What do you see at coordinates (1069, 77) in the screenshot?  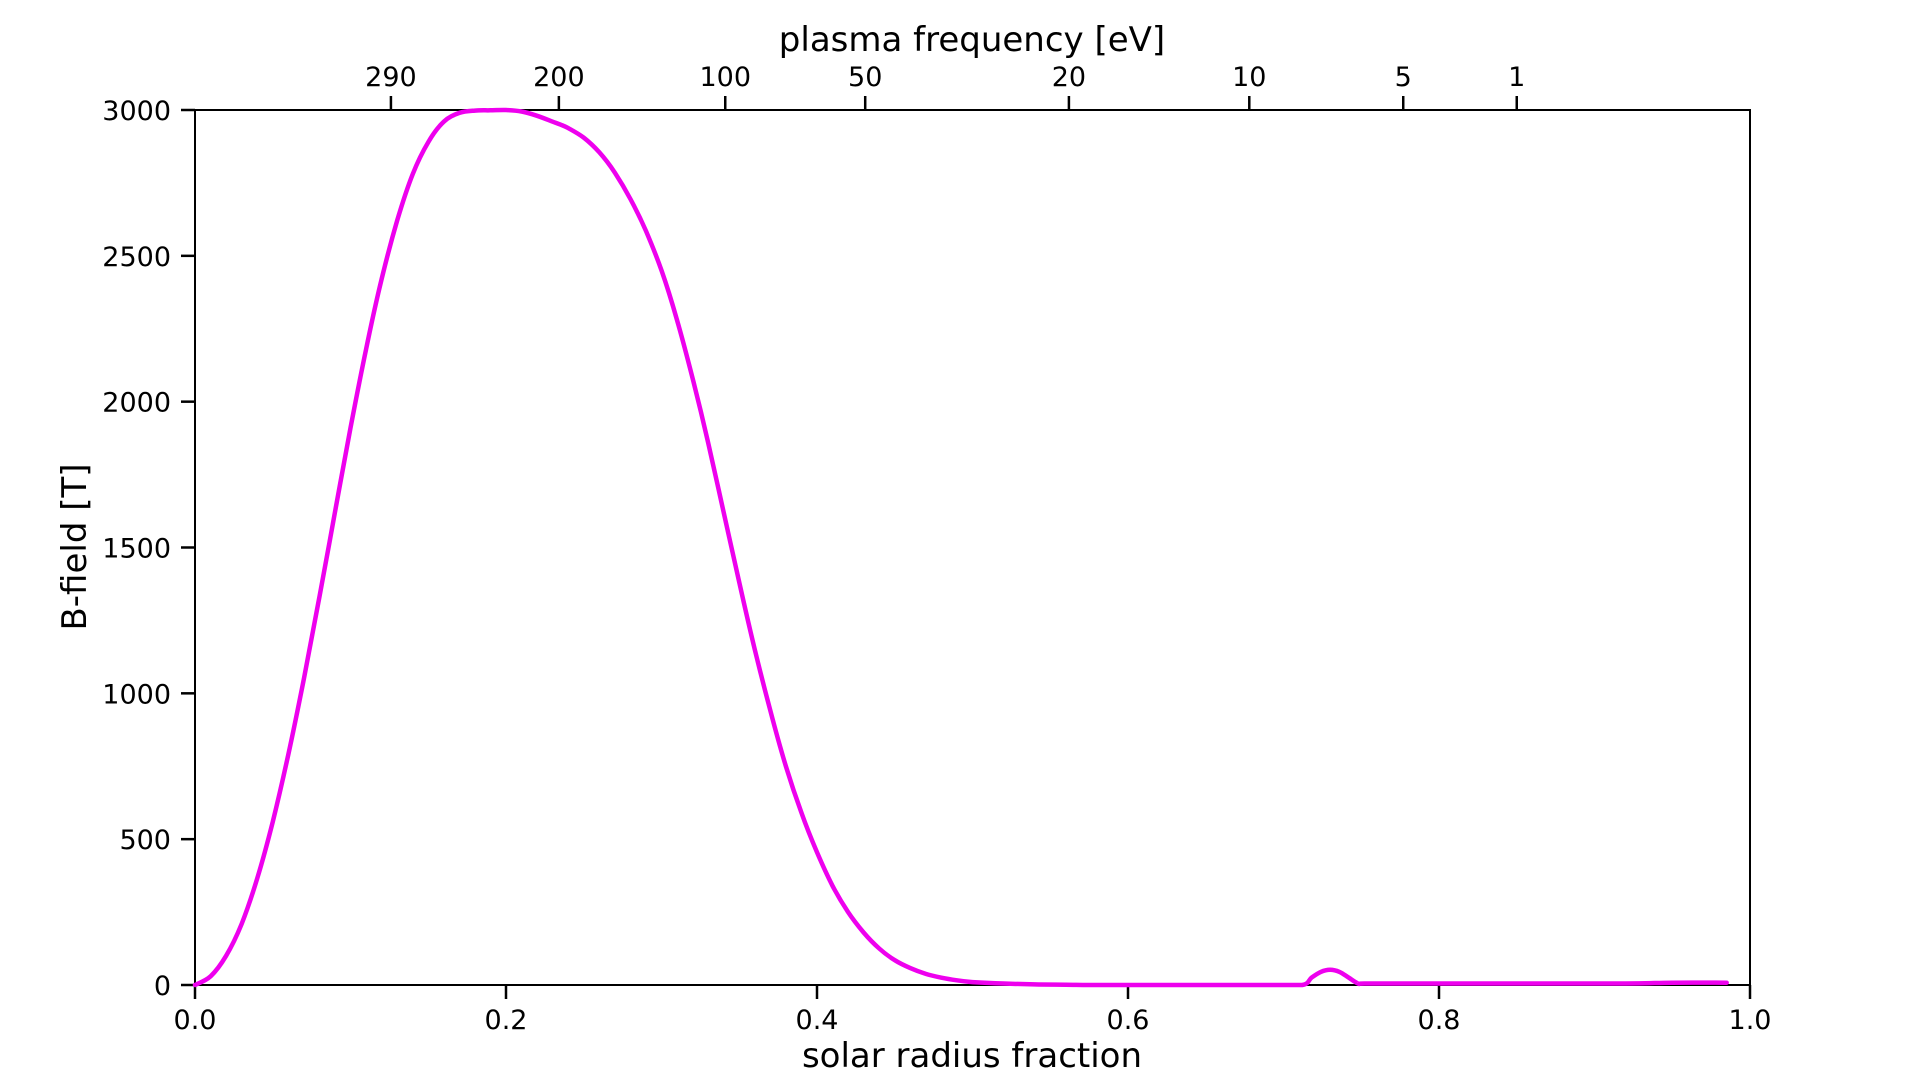 I see `top-tick-label: 20` at bounding box center [1069, 77].